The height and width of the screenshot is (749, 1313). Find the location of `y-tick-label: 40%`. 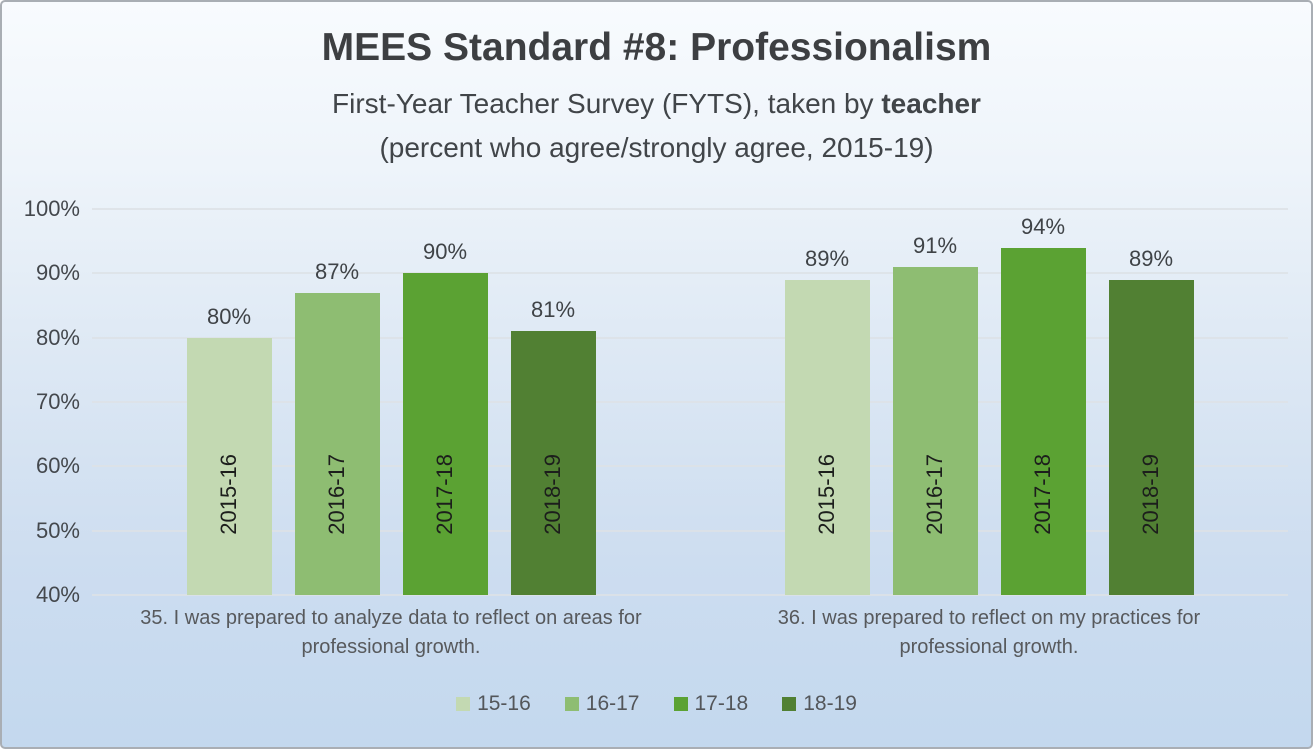

y-tick-label: 40% is located at coordinates (57, 594).